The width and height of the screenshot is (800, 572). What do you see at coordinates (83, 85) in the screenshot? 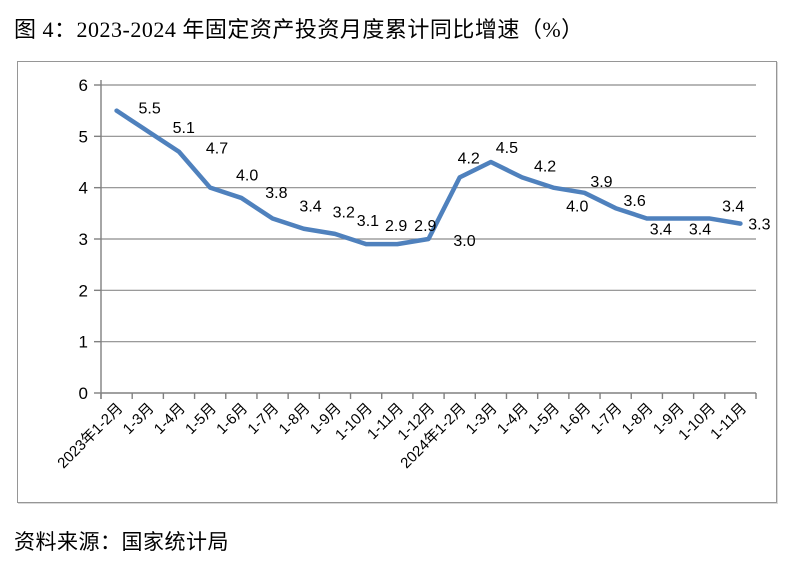
I see `y-axis-label: 6` at bounding box center [83, 85].